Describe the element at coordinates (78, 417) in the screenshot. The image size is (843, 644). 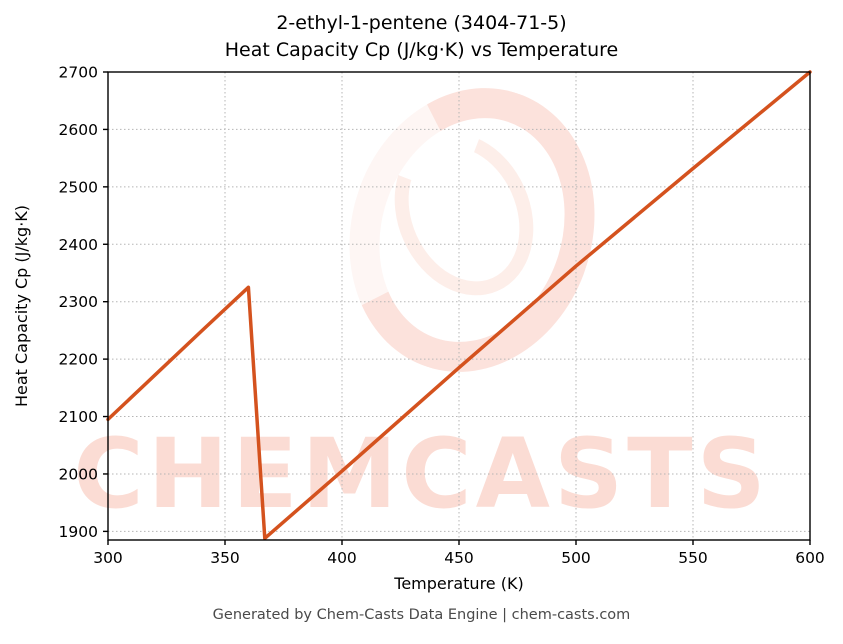
I see `svg-text: 2100` at that location.